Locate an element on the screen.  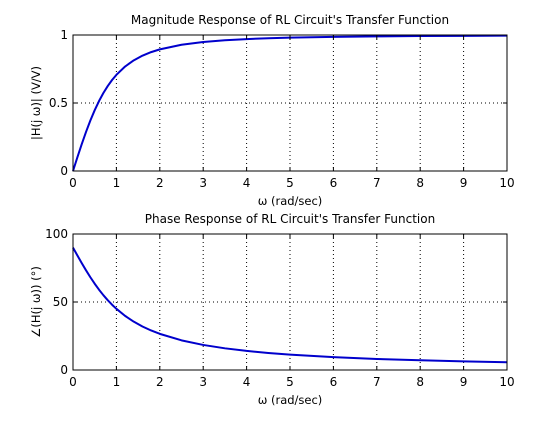
y-tick-label: 1 is located at coordinates (64, 35).